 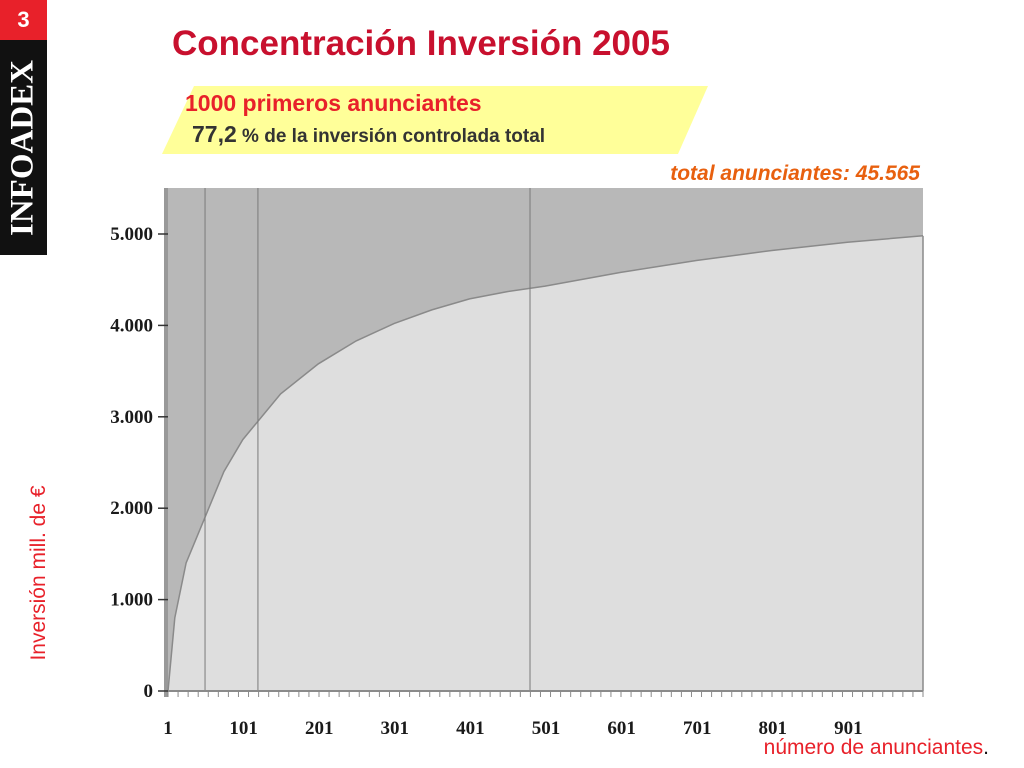 I want to click on y-tick-label: 0, so click(x=149, y=691).